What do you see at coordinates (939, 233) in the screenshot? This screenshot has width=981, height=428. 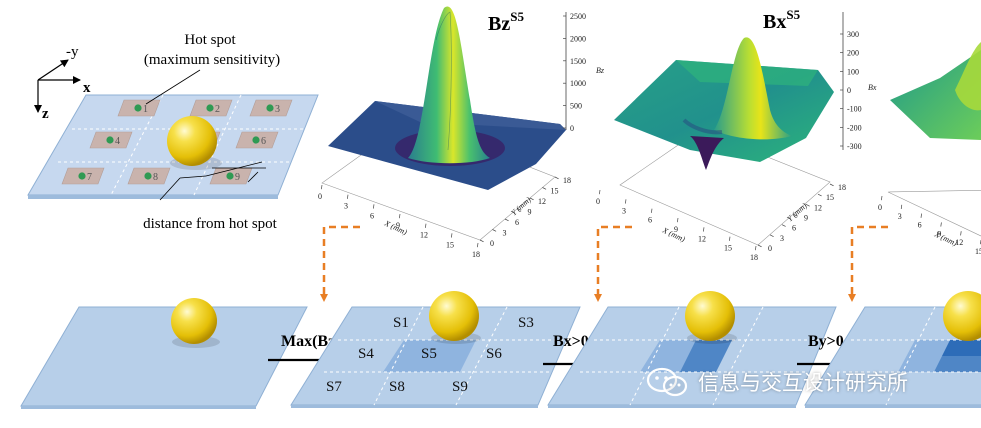 I see `by-x-tick-3: 9` at bounding box center [939, 233].